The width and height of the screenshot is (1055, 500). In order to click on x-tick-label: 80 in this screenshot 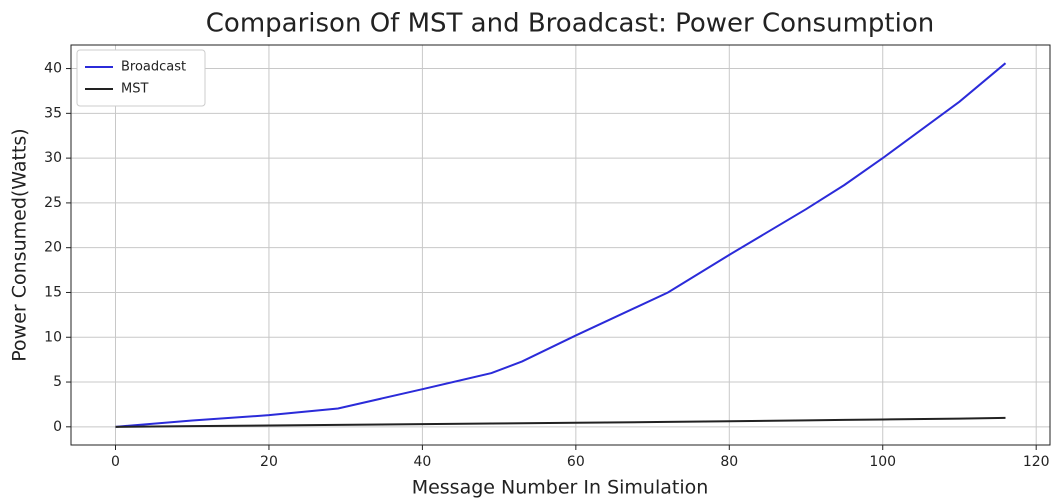, I will do `click(729, 462)`.